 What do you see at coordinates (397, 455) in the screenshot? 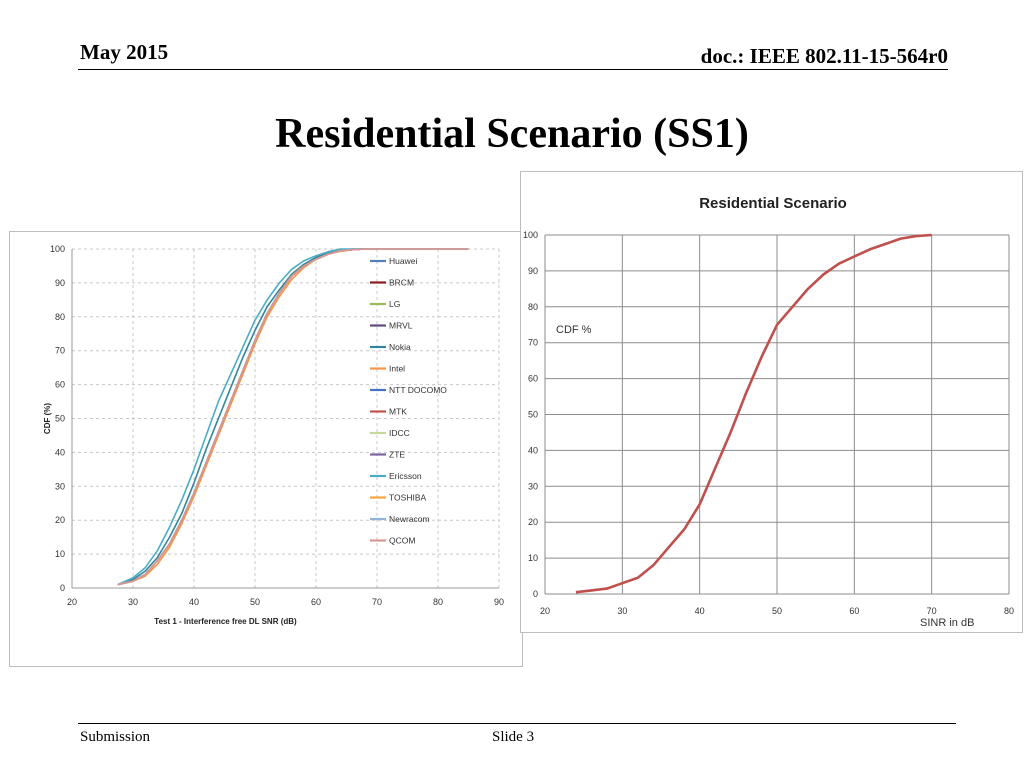
I see `legend-label: ZTE` at bounding box center [397, 455].